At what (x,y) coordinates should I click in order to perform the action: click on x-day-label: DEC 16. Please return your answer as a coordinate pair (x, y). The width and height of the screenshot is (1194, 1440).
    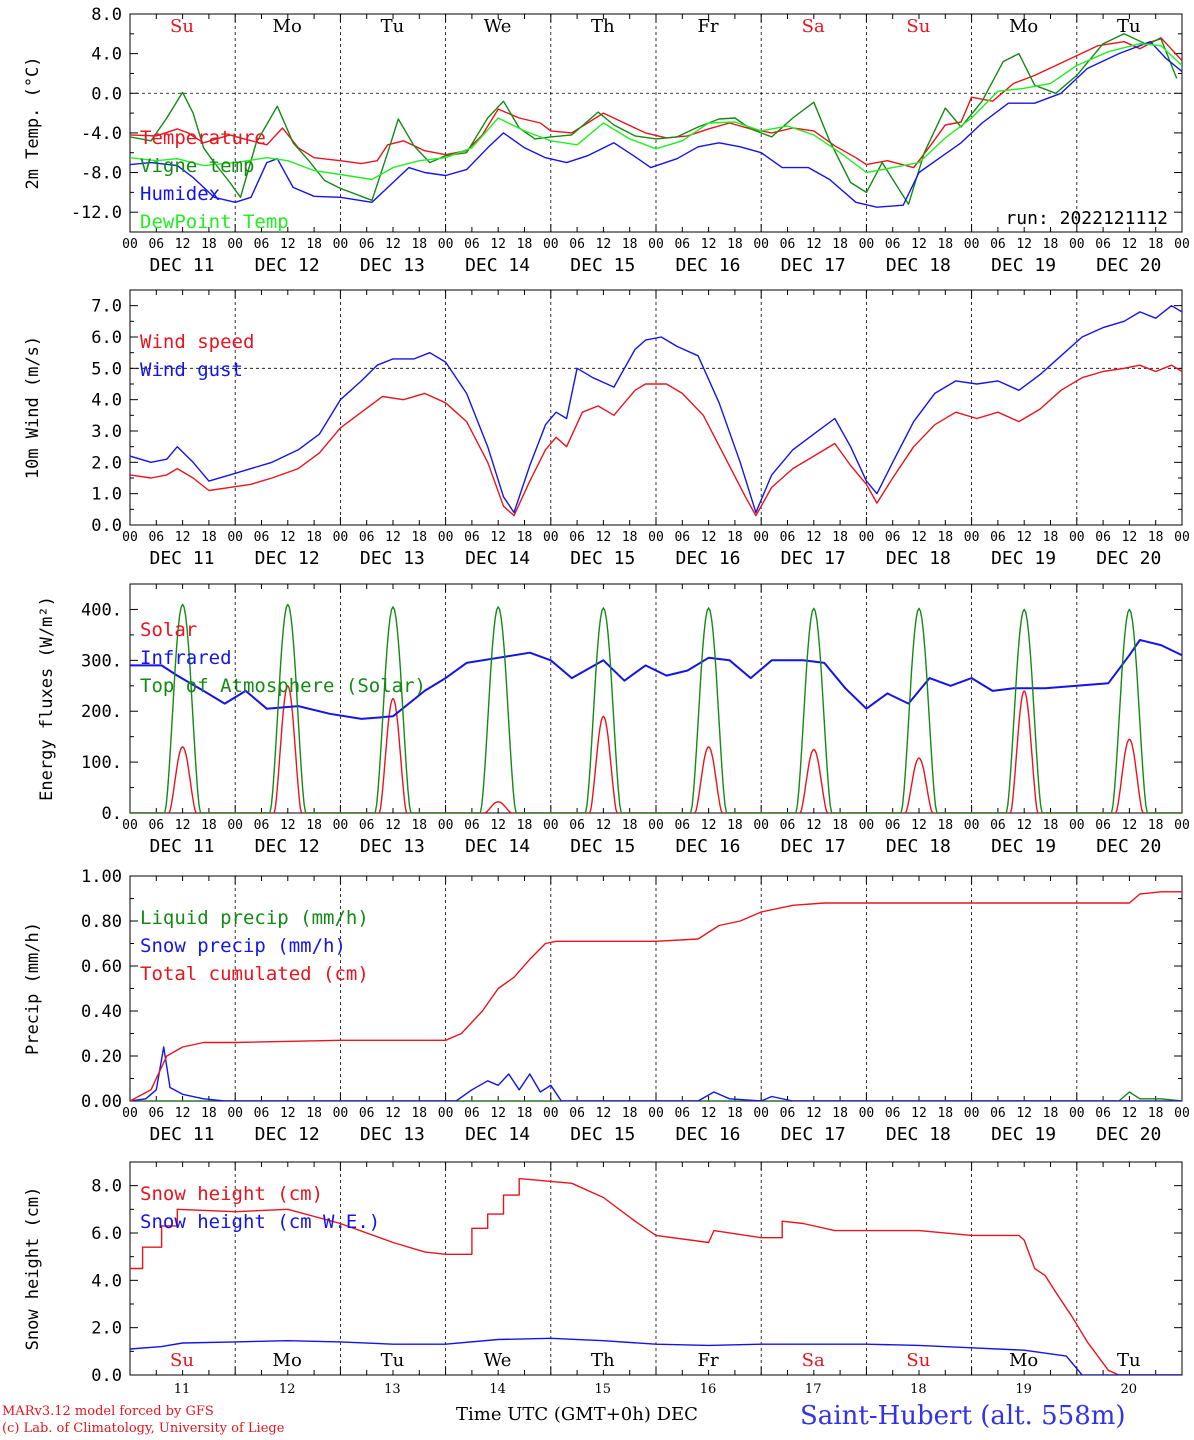
    Looking at the image, I should click on (707, 265).